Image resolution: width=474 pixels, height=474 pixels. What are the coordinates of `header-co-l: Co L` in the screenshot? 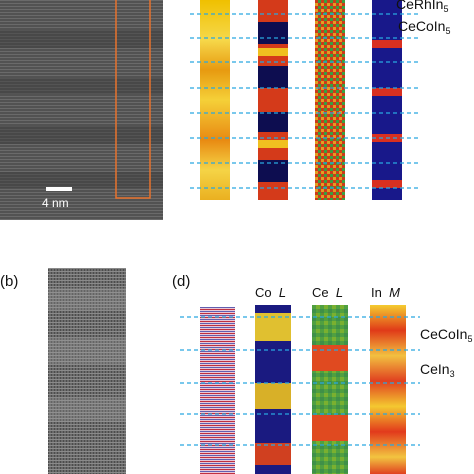 It's located at (271, 292).